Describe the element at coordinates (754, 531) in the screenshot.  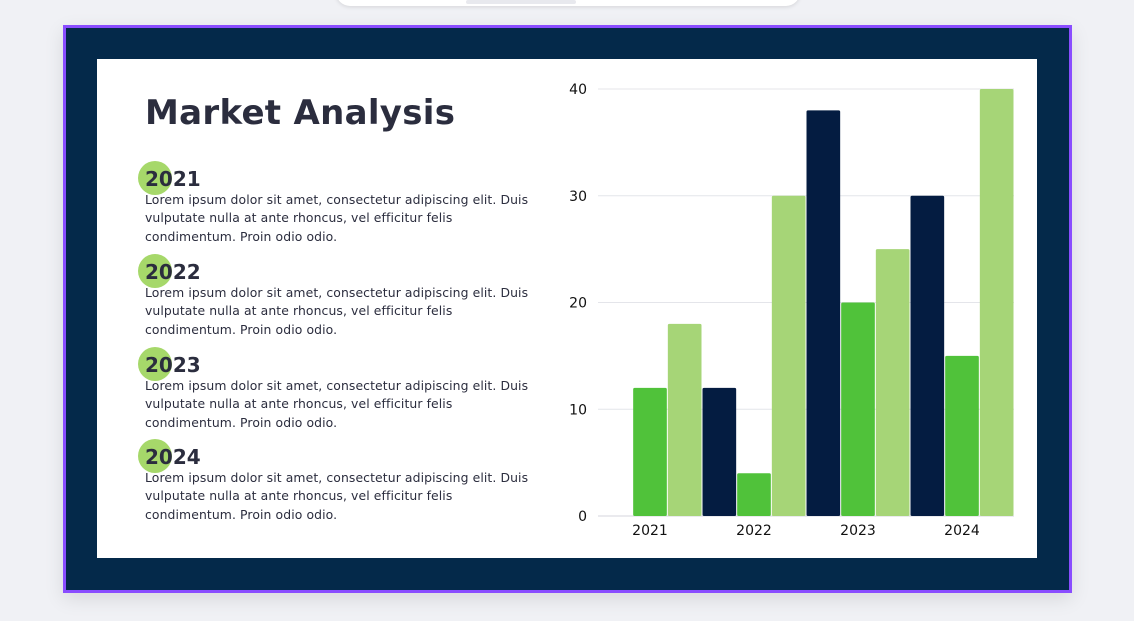
I see `x-tick-label: 2022` at that location.